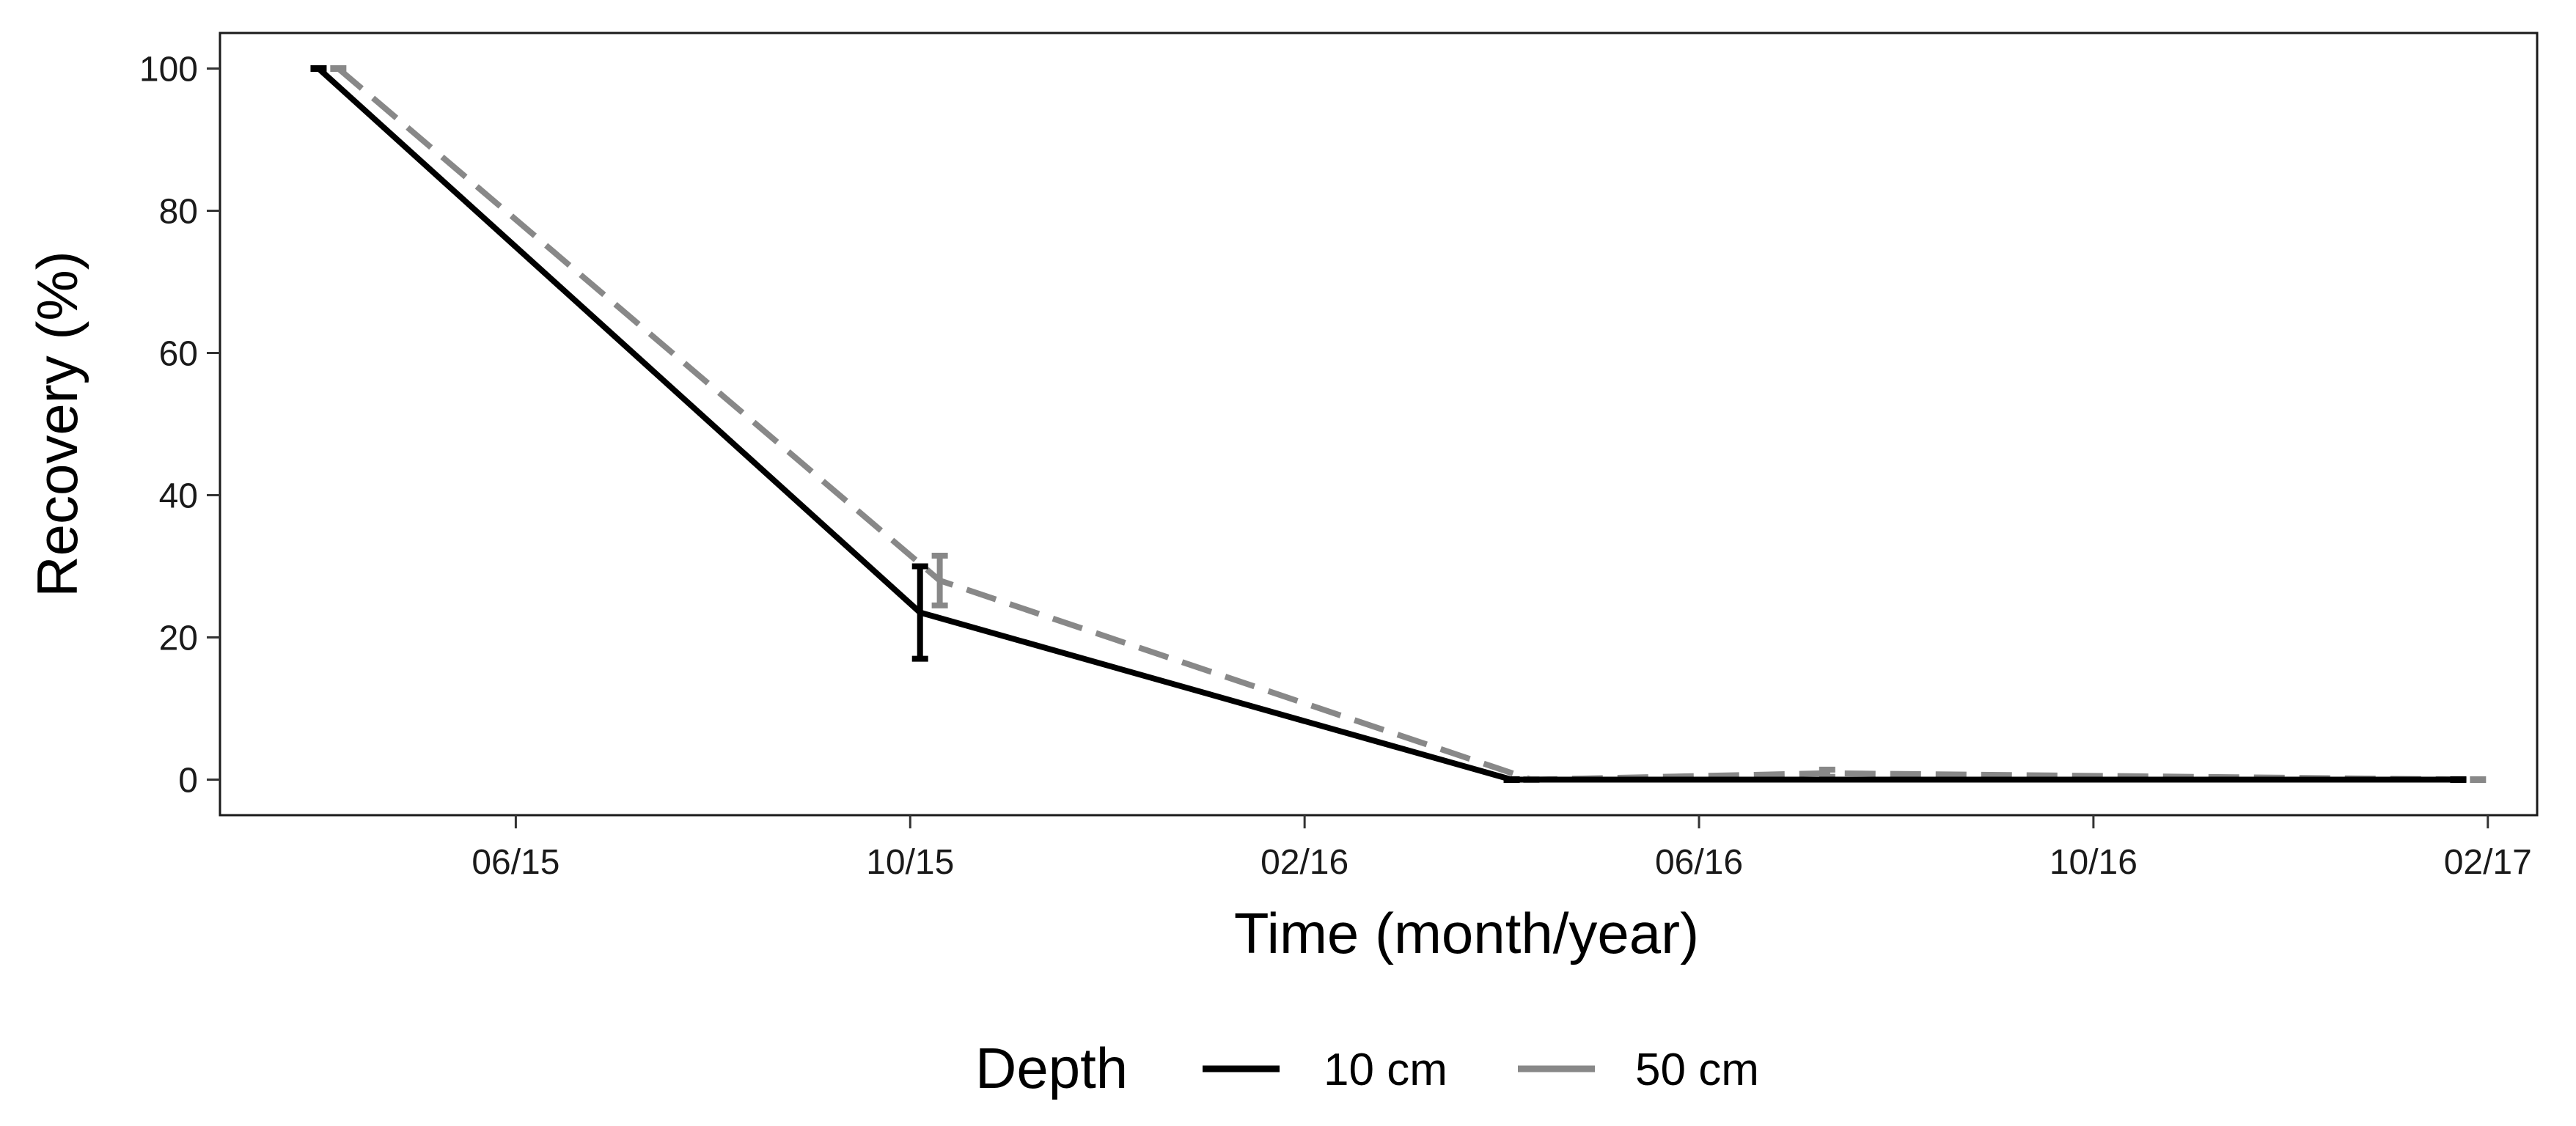  Describe the element at coordinates (1467, 933) in the screenshot. I see `x-axis-title: Time (month/year)` at that location.